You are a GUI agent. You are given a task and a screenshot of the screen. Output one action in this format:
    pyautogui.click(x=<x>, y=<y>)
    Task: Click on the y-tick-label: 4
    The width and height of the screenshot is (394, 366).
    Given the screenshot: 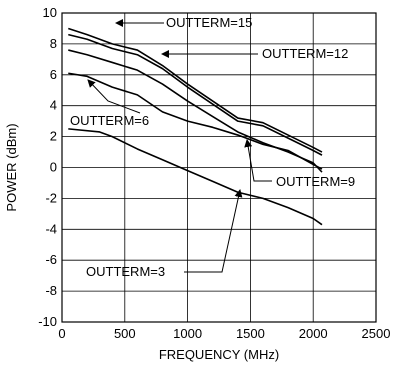 What is the action you would take?
    pyautogui.click(x=53, y=105)
    